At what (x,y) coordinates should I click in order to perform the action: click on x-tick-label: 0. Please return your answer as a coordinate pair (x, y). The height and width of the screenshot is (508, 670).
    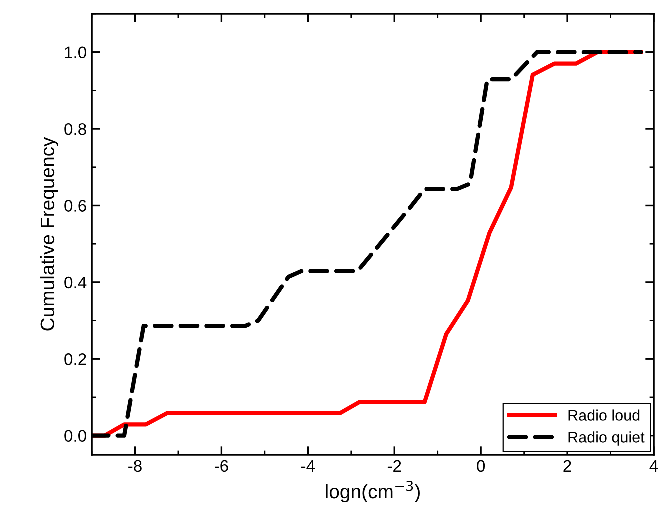
    Looking at the image, I should click on (481, 466).